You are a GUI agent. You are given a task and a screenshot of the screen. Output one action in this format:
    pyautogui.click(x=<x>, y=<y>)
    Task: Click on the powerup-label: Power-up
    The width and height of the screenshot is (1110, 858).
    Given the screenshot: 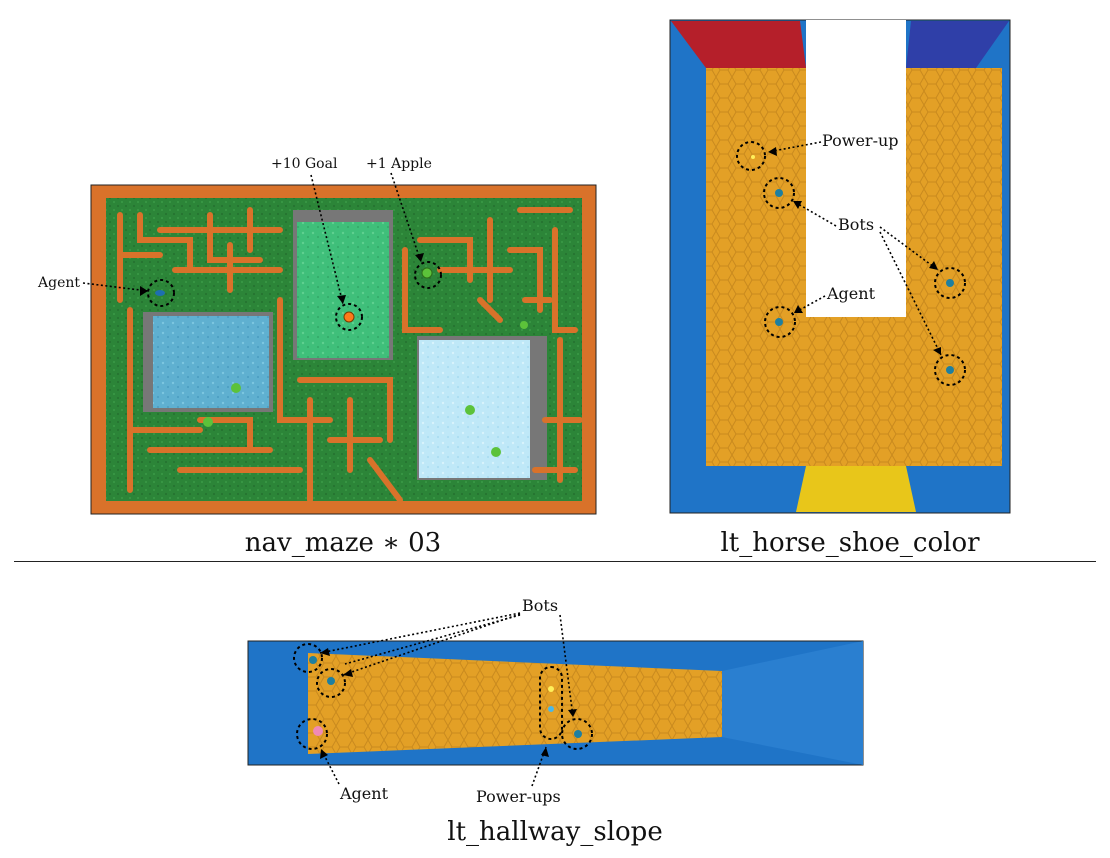 What is the action you would take?
    pyautogui.click(x=860, y=140)
    